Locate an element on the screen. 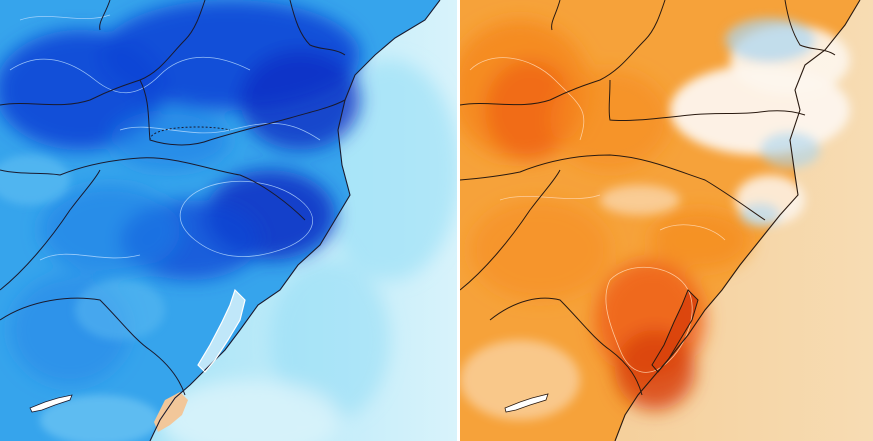 This screenshot has width=873, height=441. coastal-warm-patch is located at coordinates (171, 412).